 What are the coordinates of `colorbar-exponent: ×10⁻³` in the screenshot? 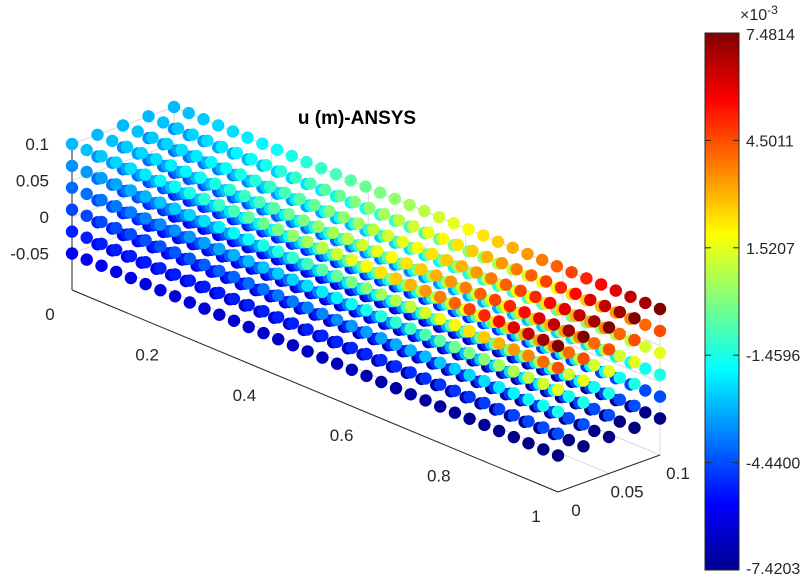 It's located at (759, 13).